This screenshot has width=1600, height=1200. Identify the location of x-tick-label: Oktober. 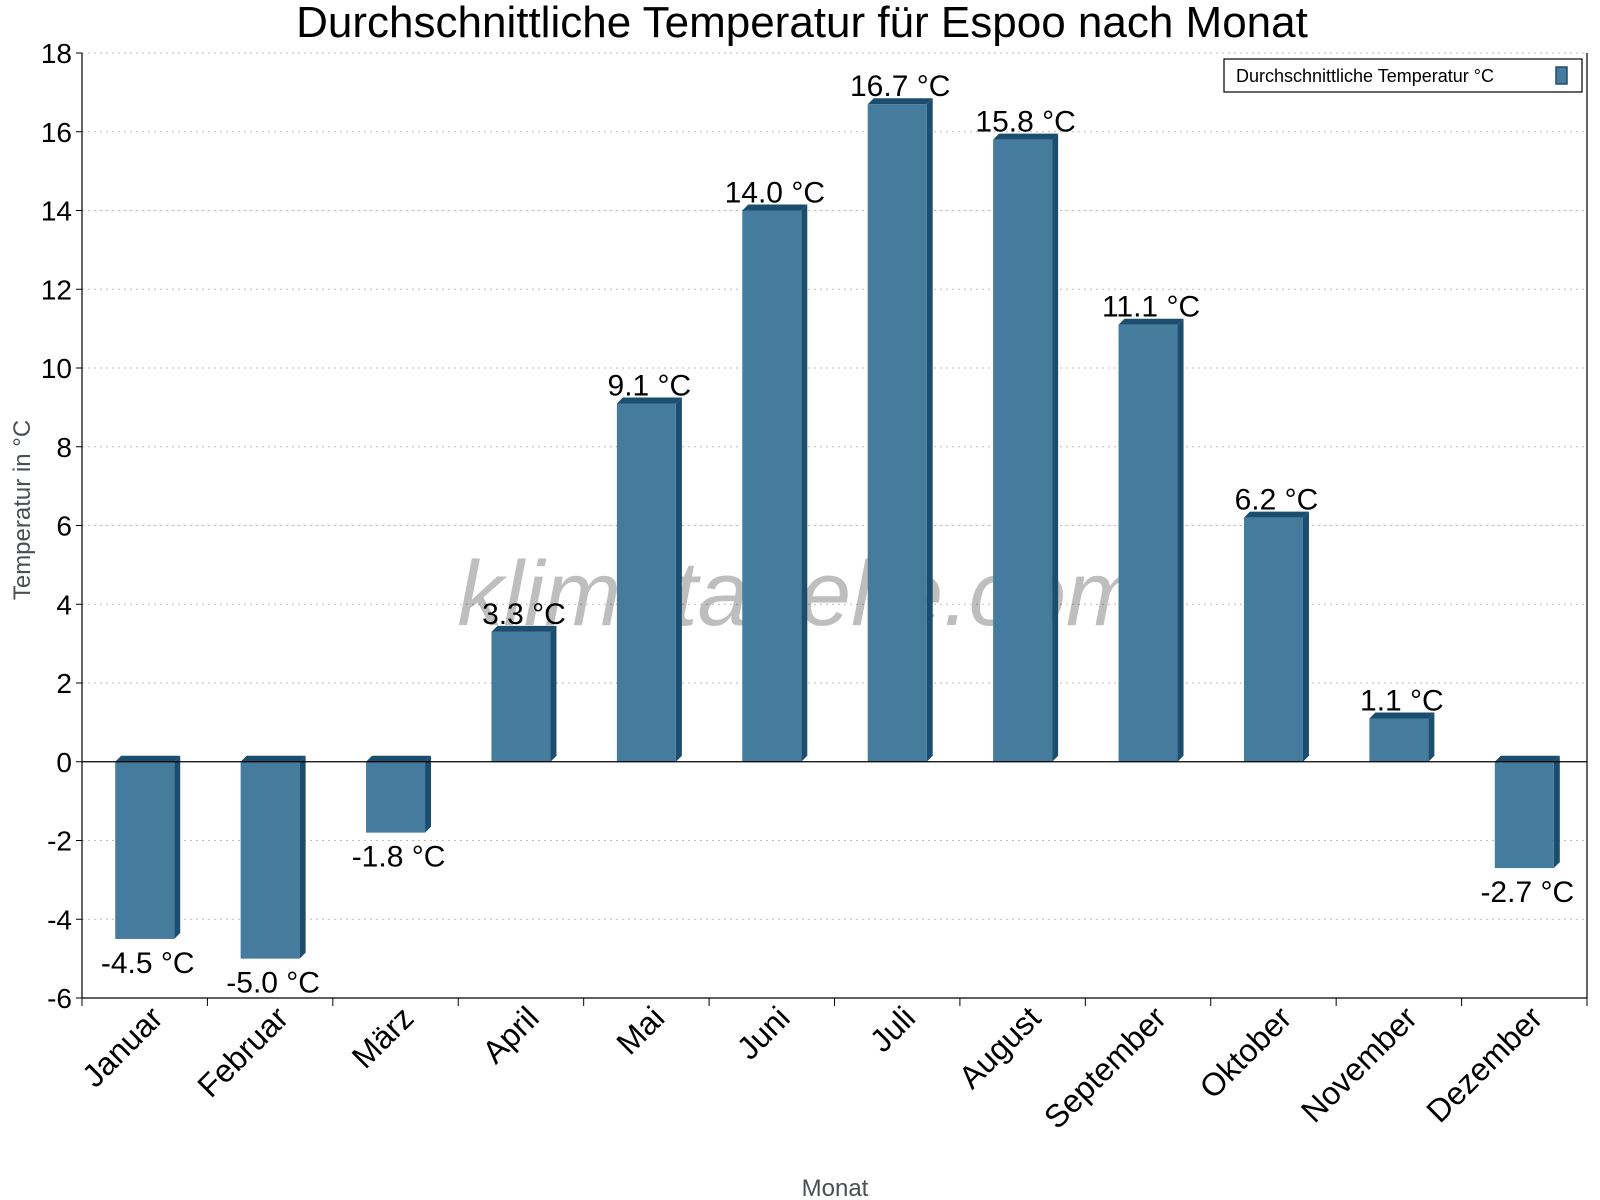
(1245, 1052).